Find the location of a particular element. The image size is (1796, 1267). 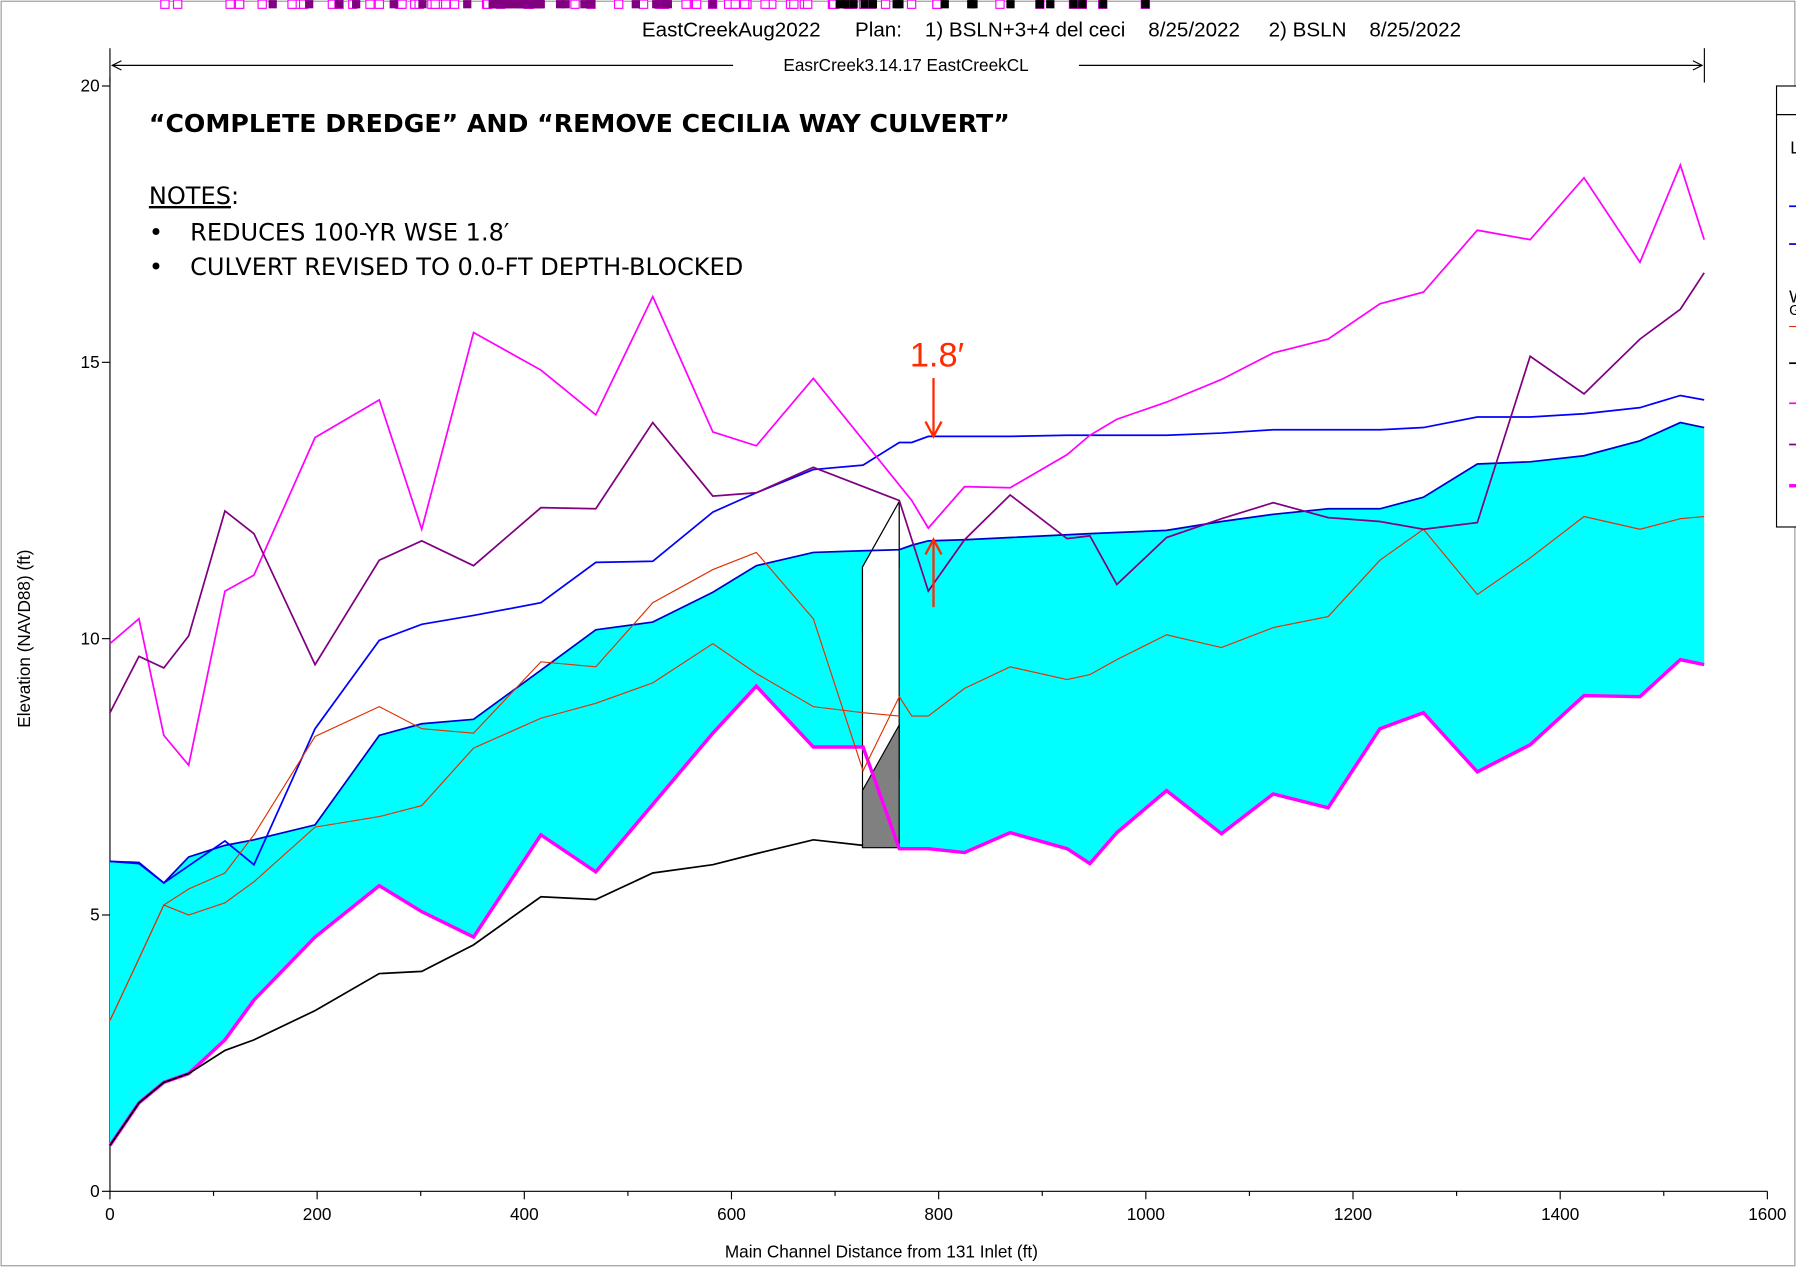

legend-text: L is located at coordinates (1793, 148).